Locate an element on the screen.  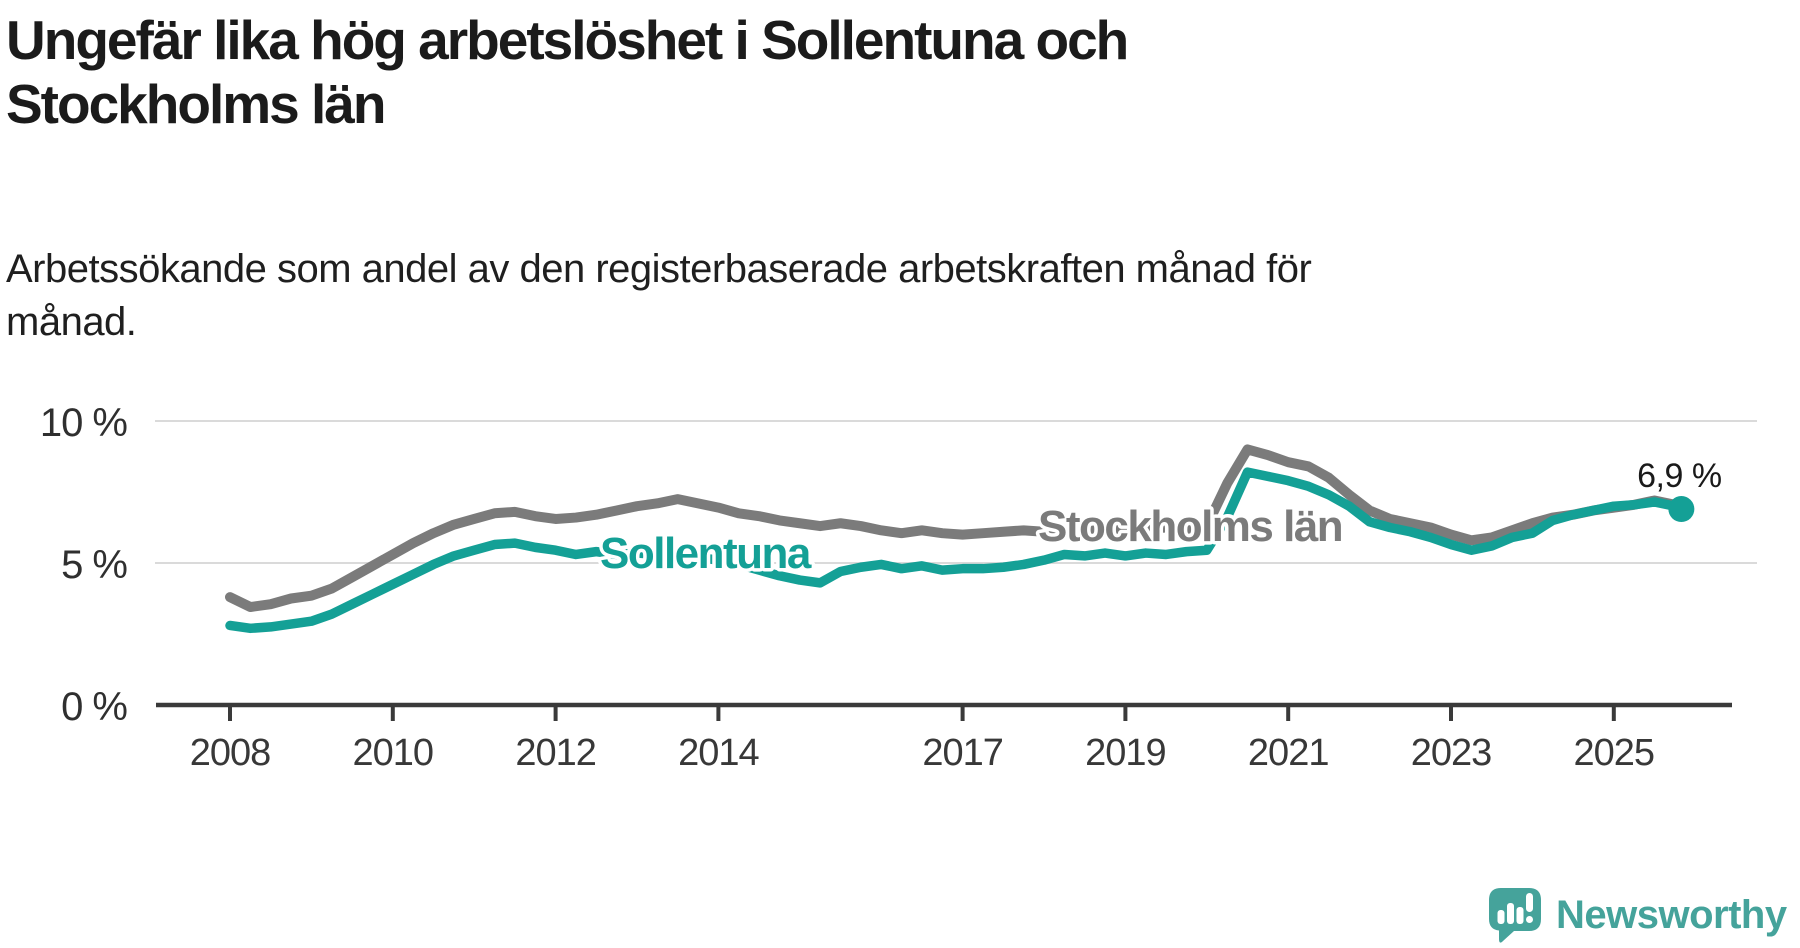
series-label-sollentuna: Sollentuna is located at coordinates (706, 553).